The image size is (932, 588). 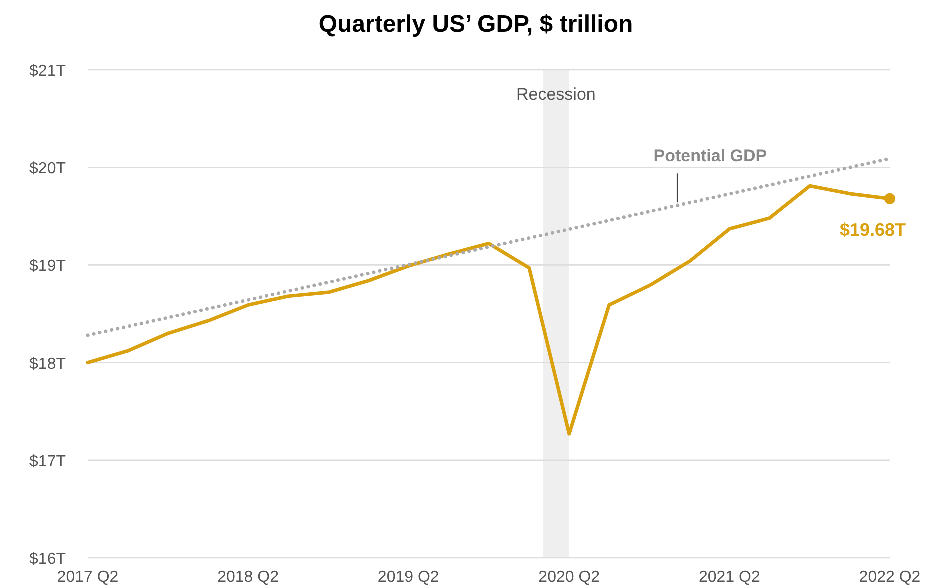 I want to click on y-tick-label: $18T, so click(x=48, y=364).